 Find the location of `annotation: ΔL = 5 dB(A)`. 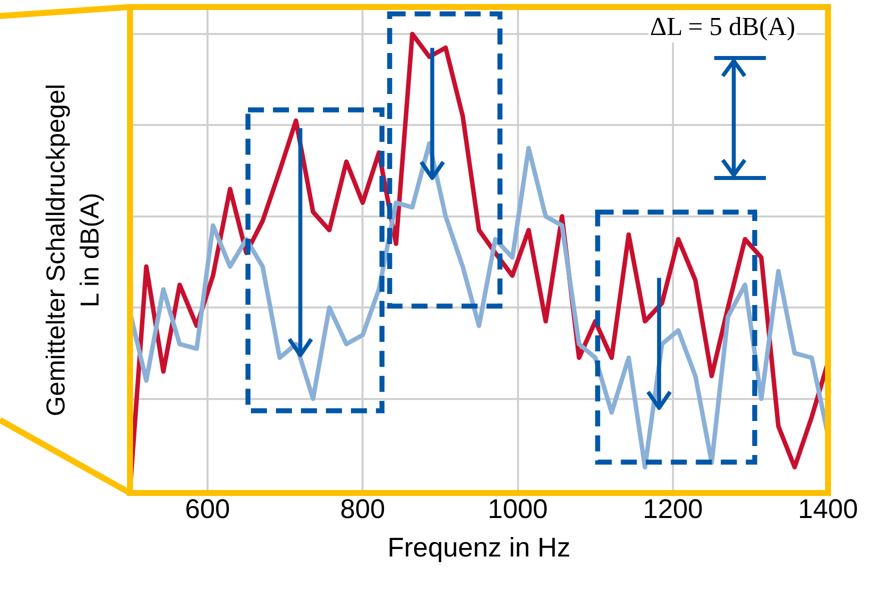

annotation: ΔL = 5 dB(A) is located at coordinates (723, 26).